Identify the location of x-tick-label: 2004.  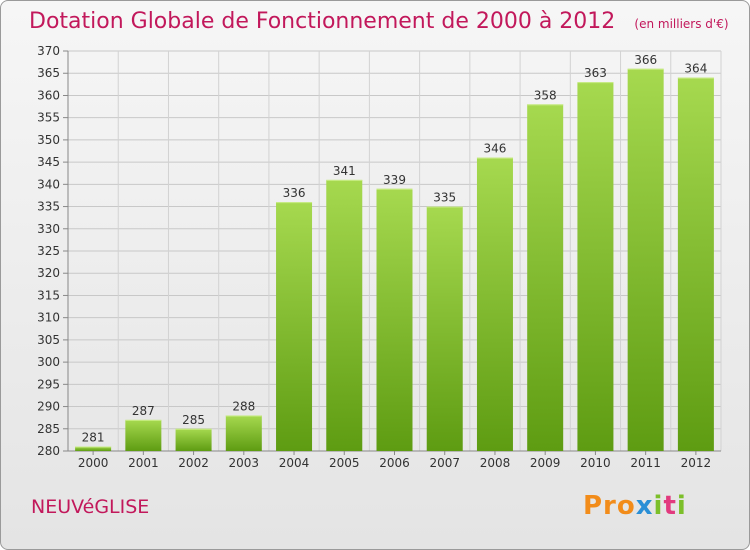
(294, 463).